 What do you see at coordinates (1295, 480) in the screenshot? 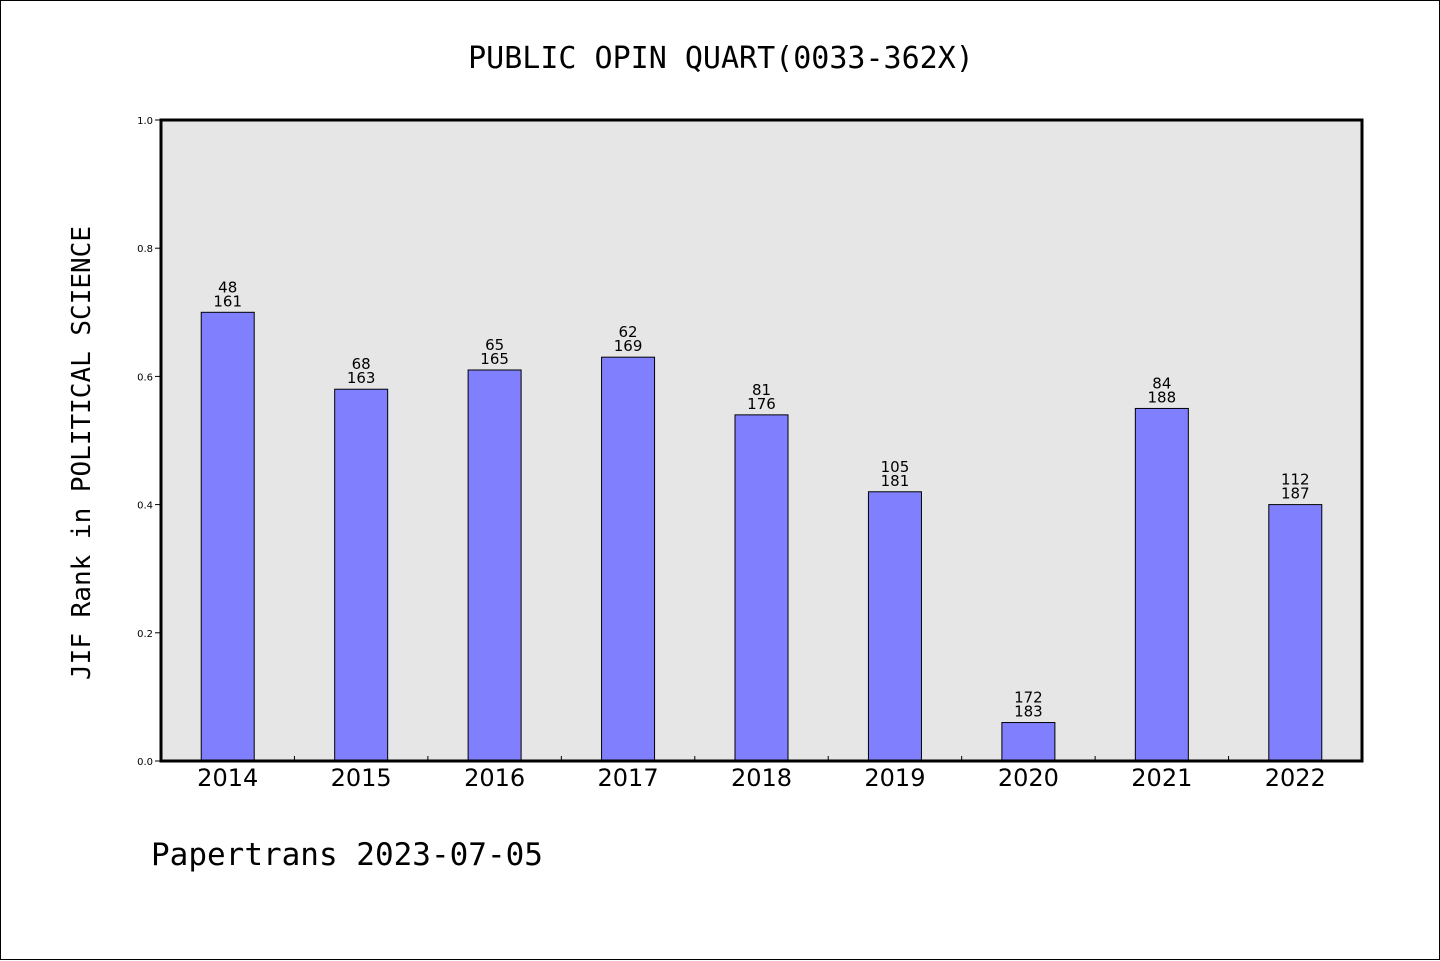
I see `bar-label-rank: 112` at bounding box center [1295, 480].